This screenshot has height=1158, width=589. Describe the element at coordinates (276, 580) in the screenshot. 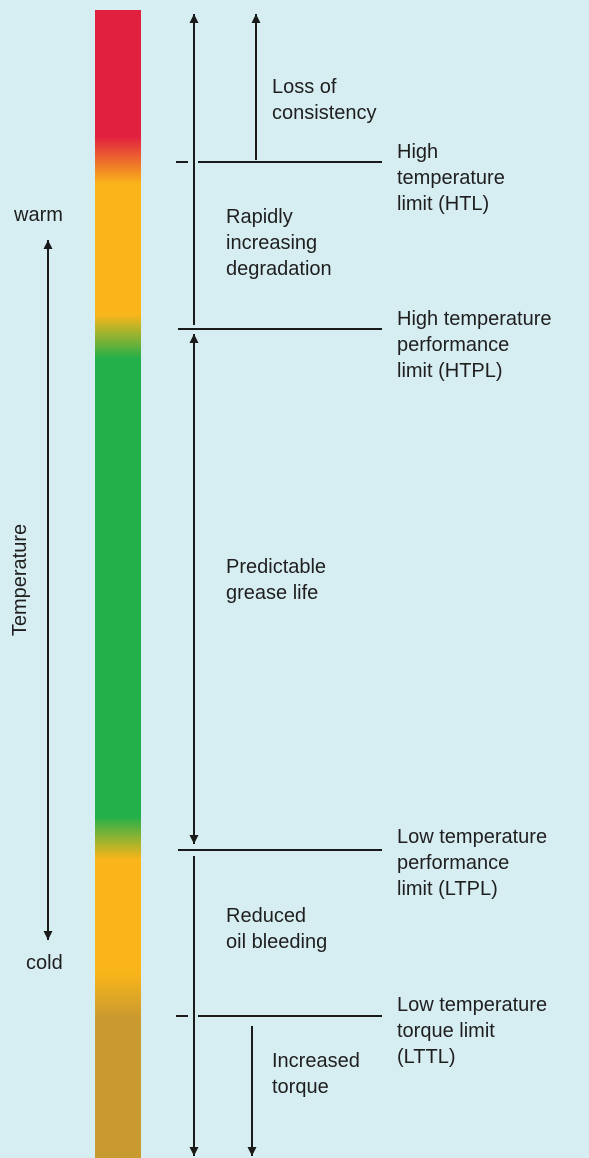

I see `predictable-life-label: Predictable grease life` at that location.